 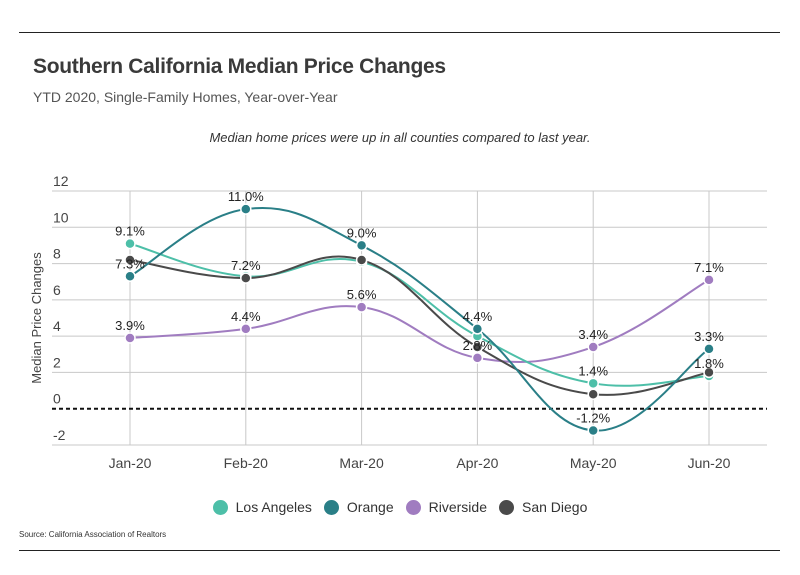 I want to click on data-label-riverside: 7.1%, so click(x=709, y=267).